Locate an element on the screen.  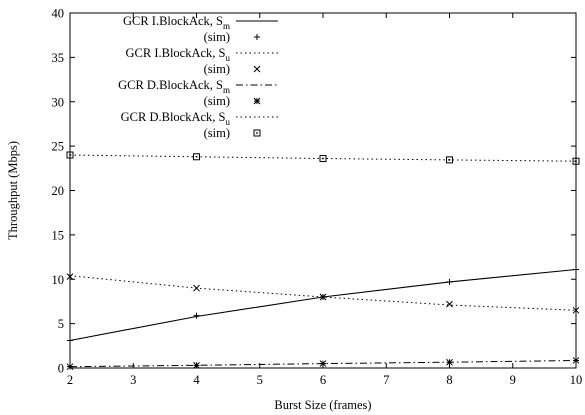
y-tick-label: 5 is located at coordinates (61, 324).